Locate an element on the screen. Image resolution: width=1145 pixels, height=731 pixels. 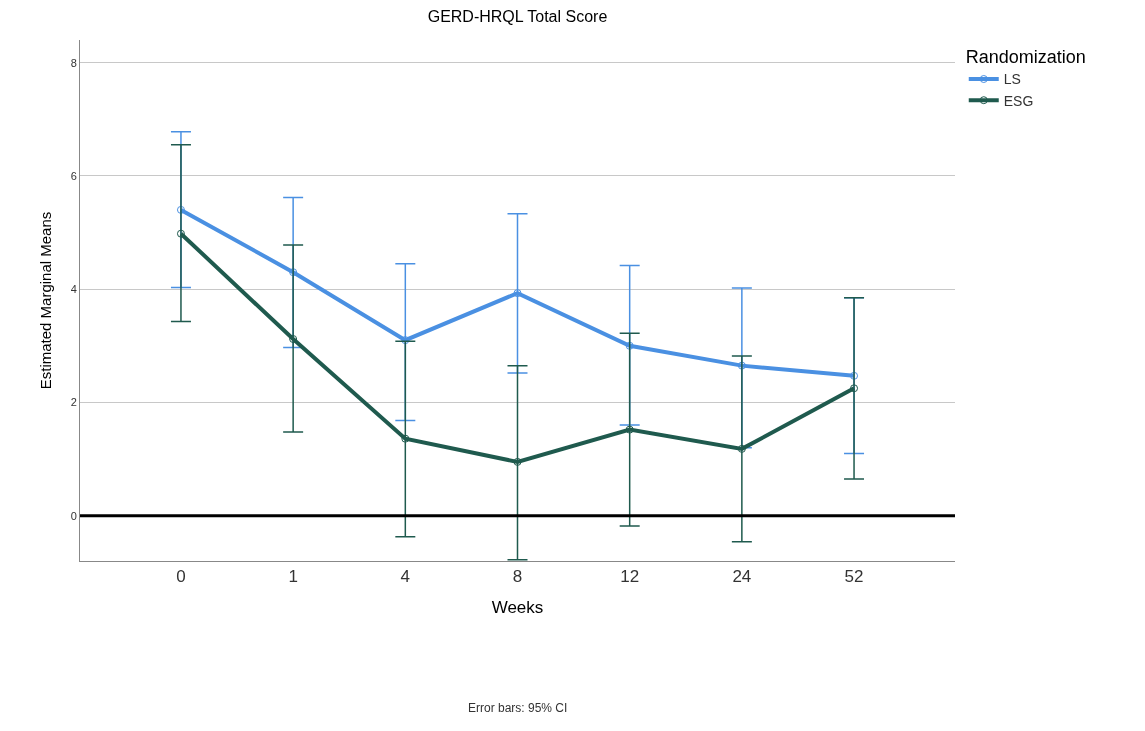
y-tick-label: 6 is located at coordinates (73, 175).